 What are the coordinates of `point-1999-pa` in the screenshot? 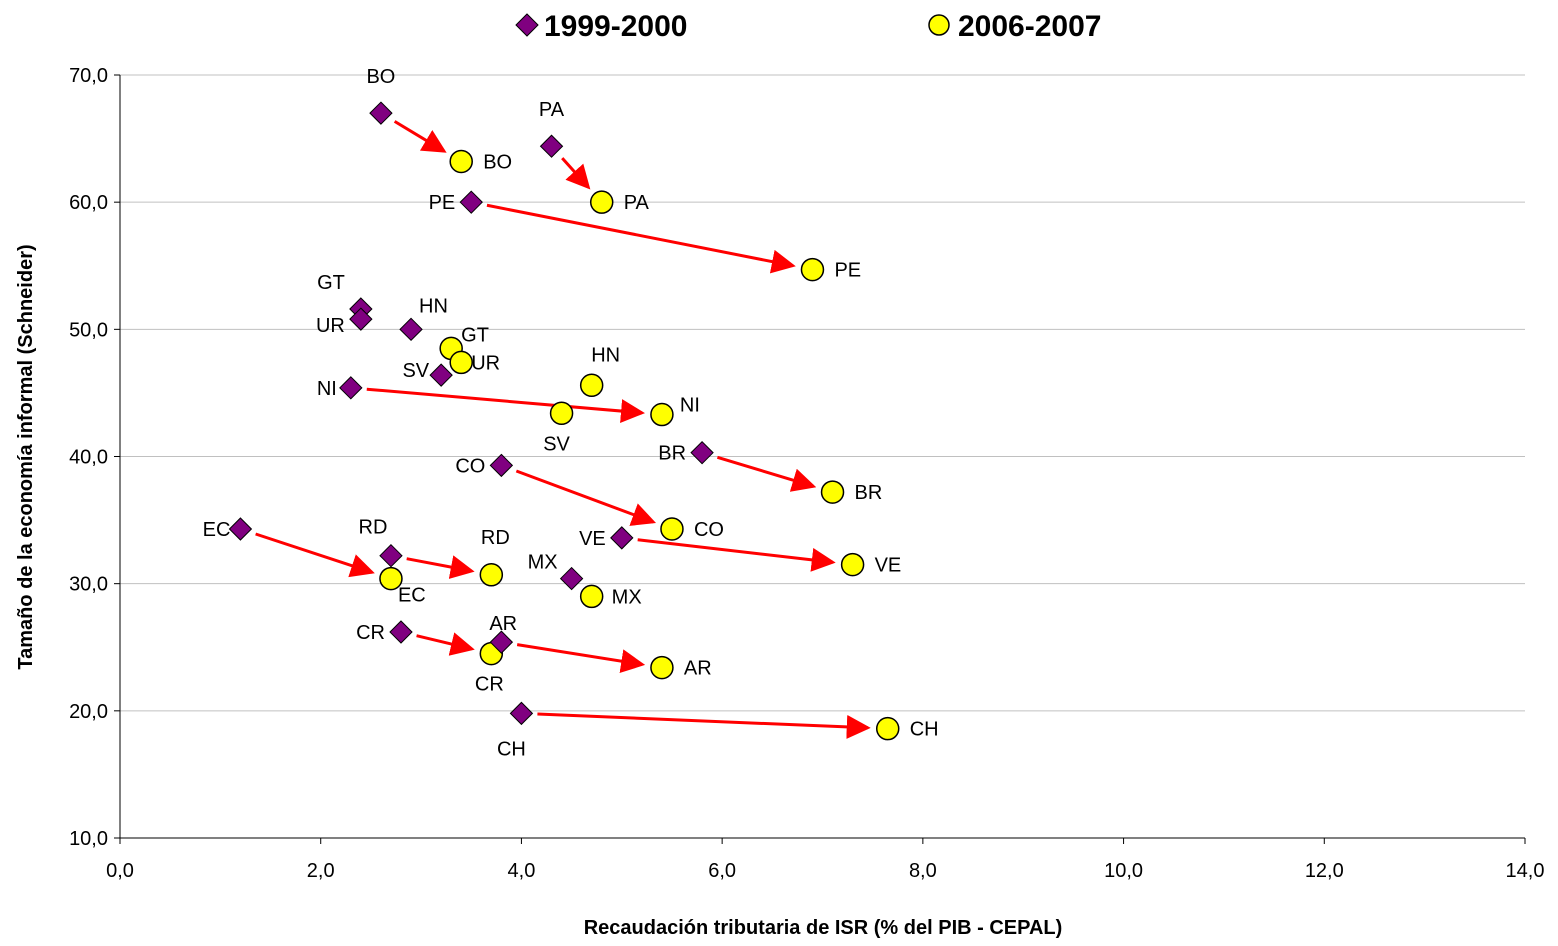 It's located at (551, 146).